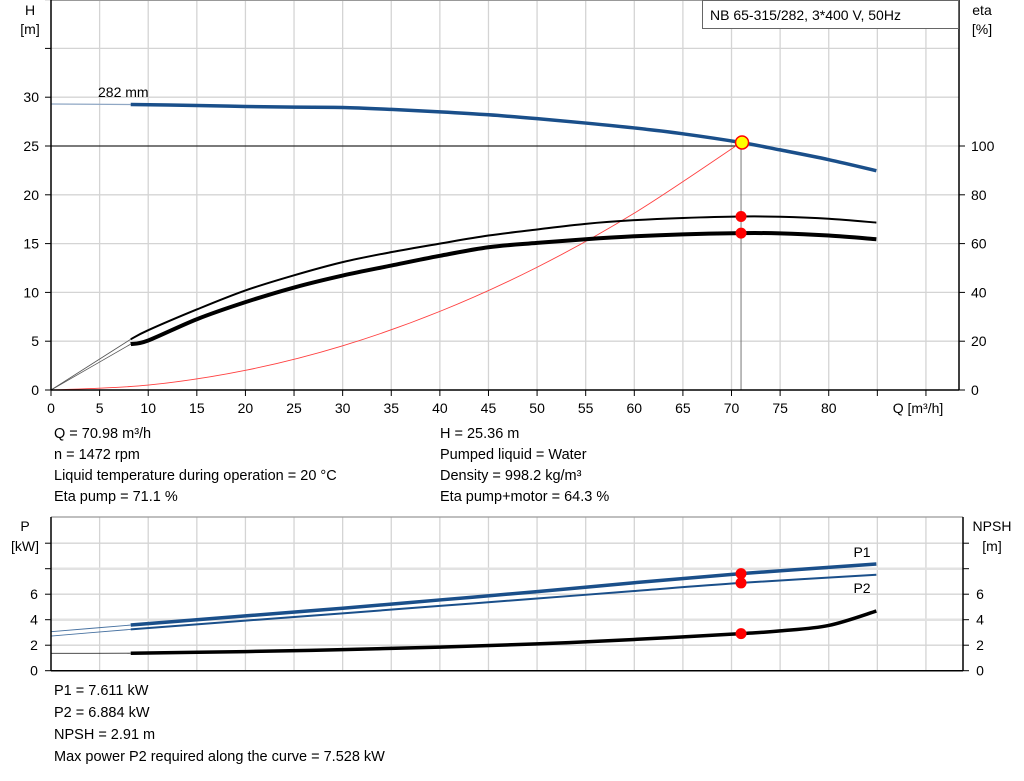 This screenshot has height=781, width=1024. I want to click on x-tick-label: 65, so click(683, 408).